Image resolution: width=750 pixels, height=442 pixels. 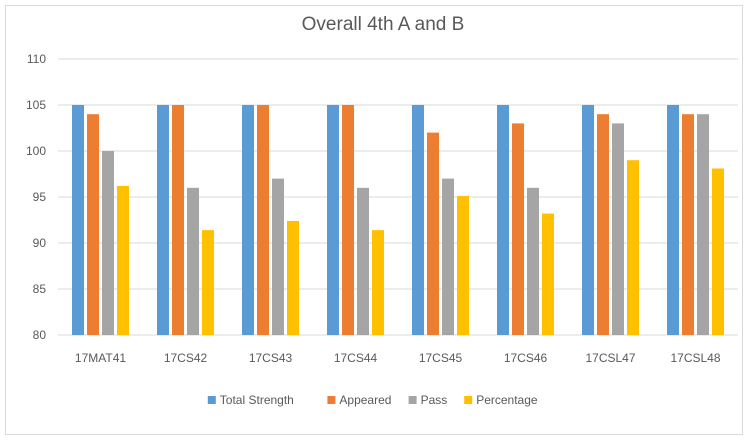 What do you see at coordinates (193, 261) in the screenshot?
I see `bar-pass-17cs42` at bounding box center [193, 261].